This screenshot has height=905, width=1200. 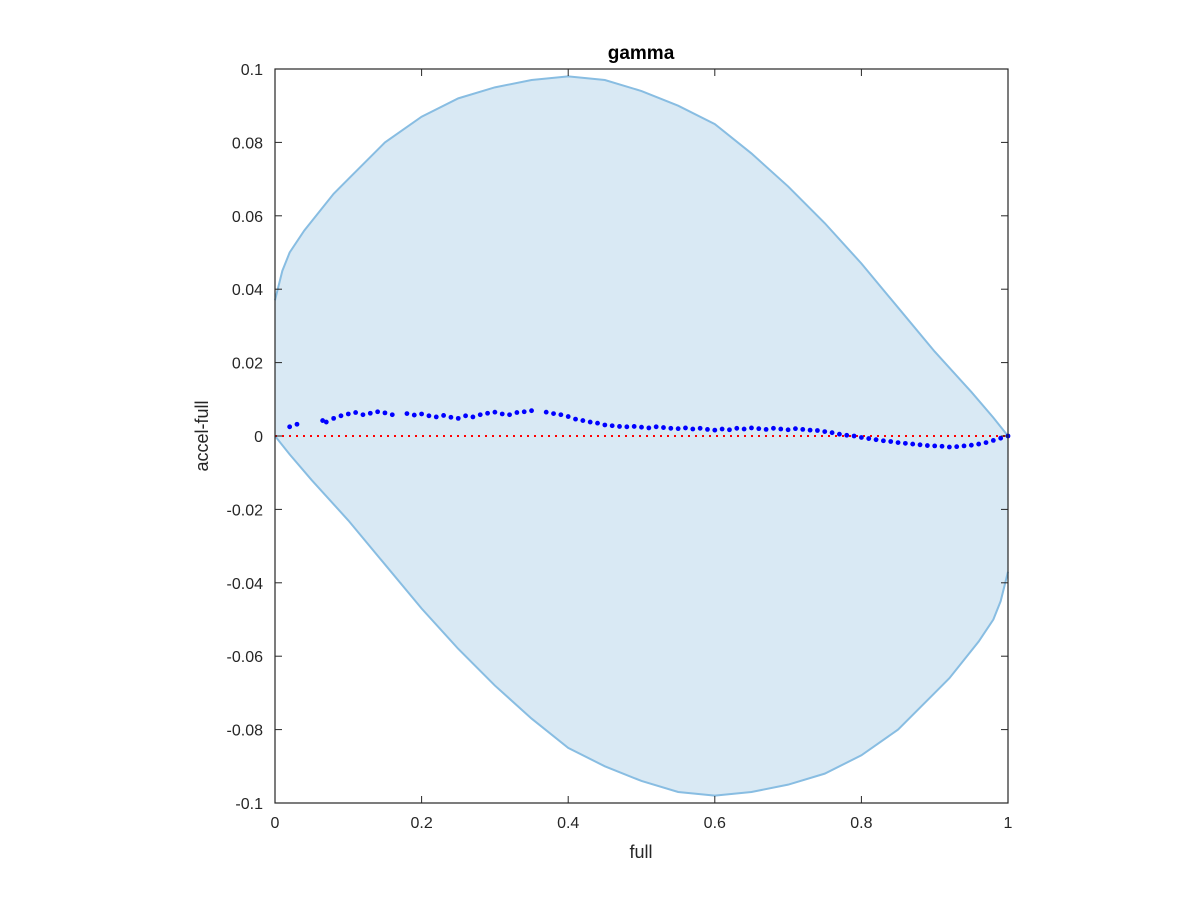 I want to click on y-tick-label: 0.06, so click(x=247, y=217).